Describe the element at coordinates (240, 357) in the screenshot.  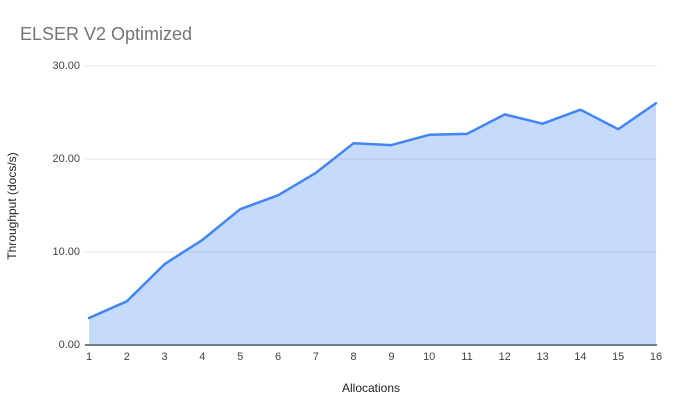
I see `x-tick-label: 5` at that location.